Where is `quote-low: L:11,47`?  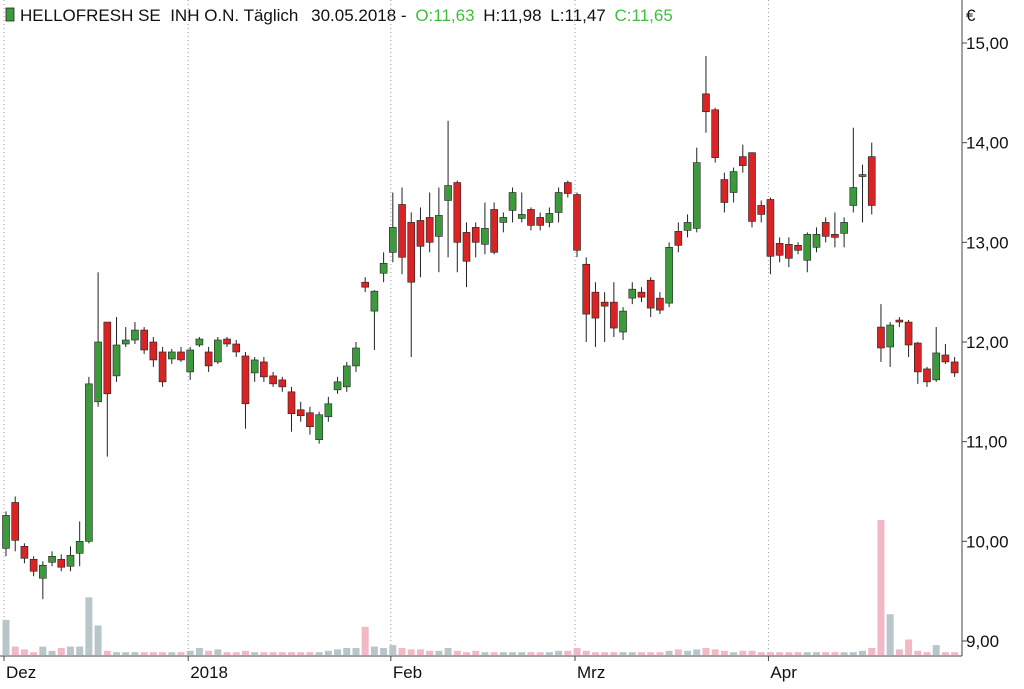 quote-low: L:11,47 is located at coordinates (577, 15).